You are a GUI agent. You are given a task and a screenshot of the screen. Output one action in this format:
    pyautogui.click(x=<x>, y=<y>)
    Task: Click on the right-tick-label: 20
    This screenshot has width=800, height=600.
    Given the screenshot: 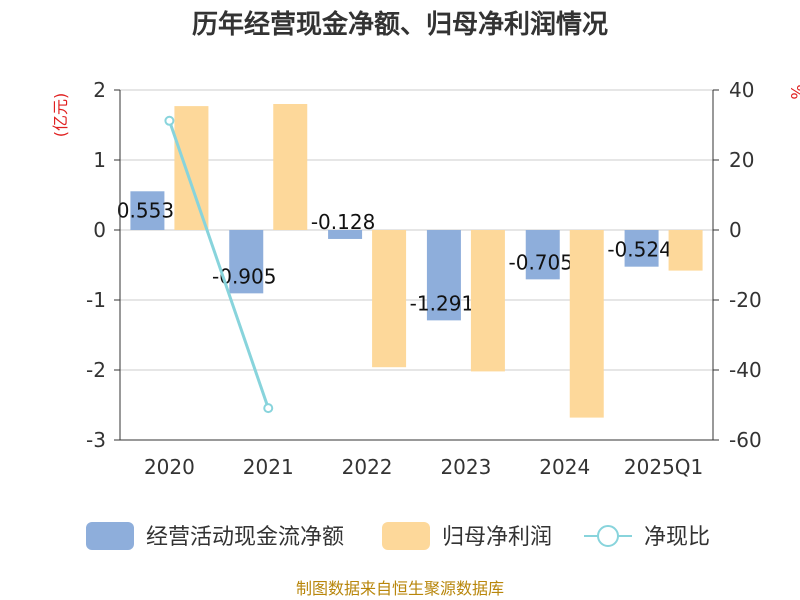 What is the action you would take?
    pyautogui.click(x=741, y=160)
    